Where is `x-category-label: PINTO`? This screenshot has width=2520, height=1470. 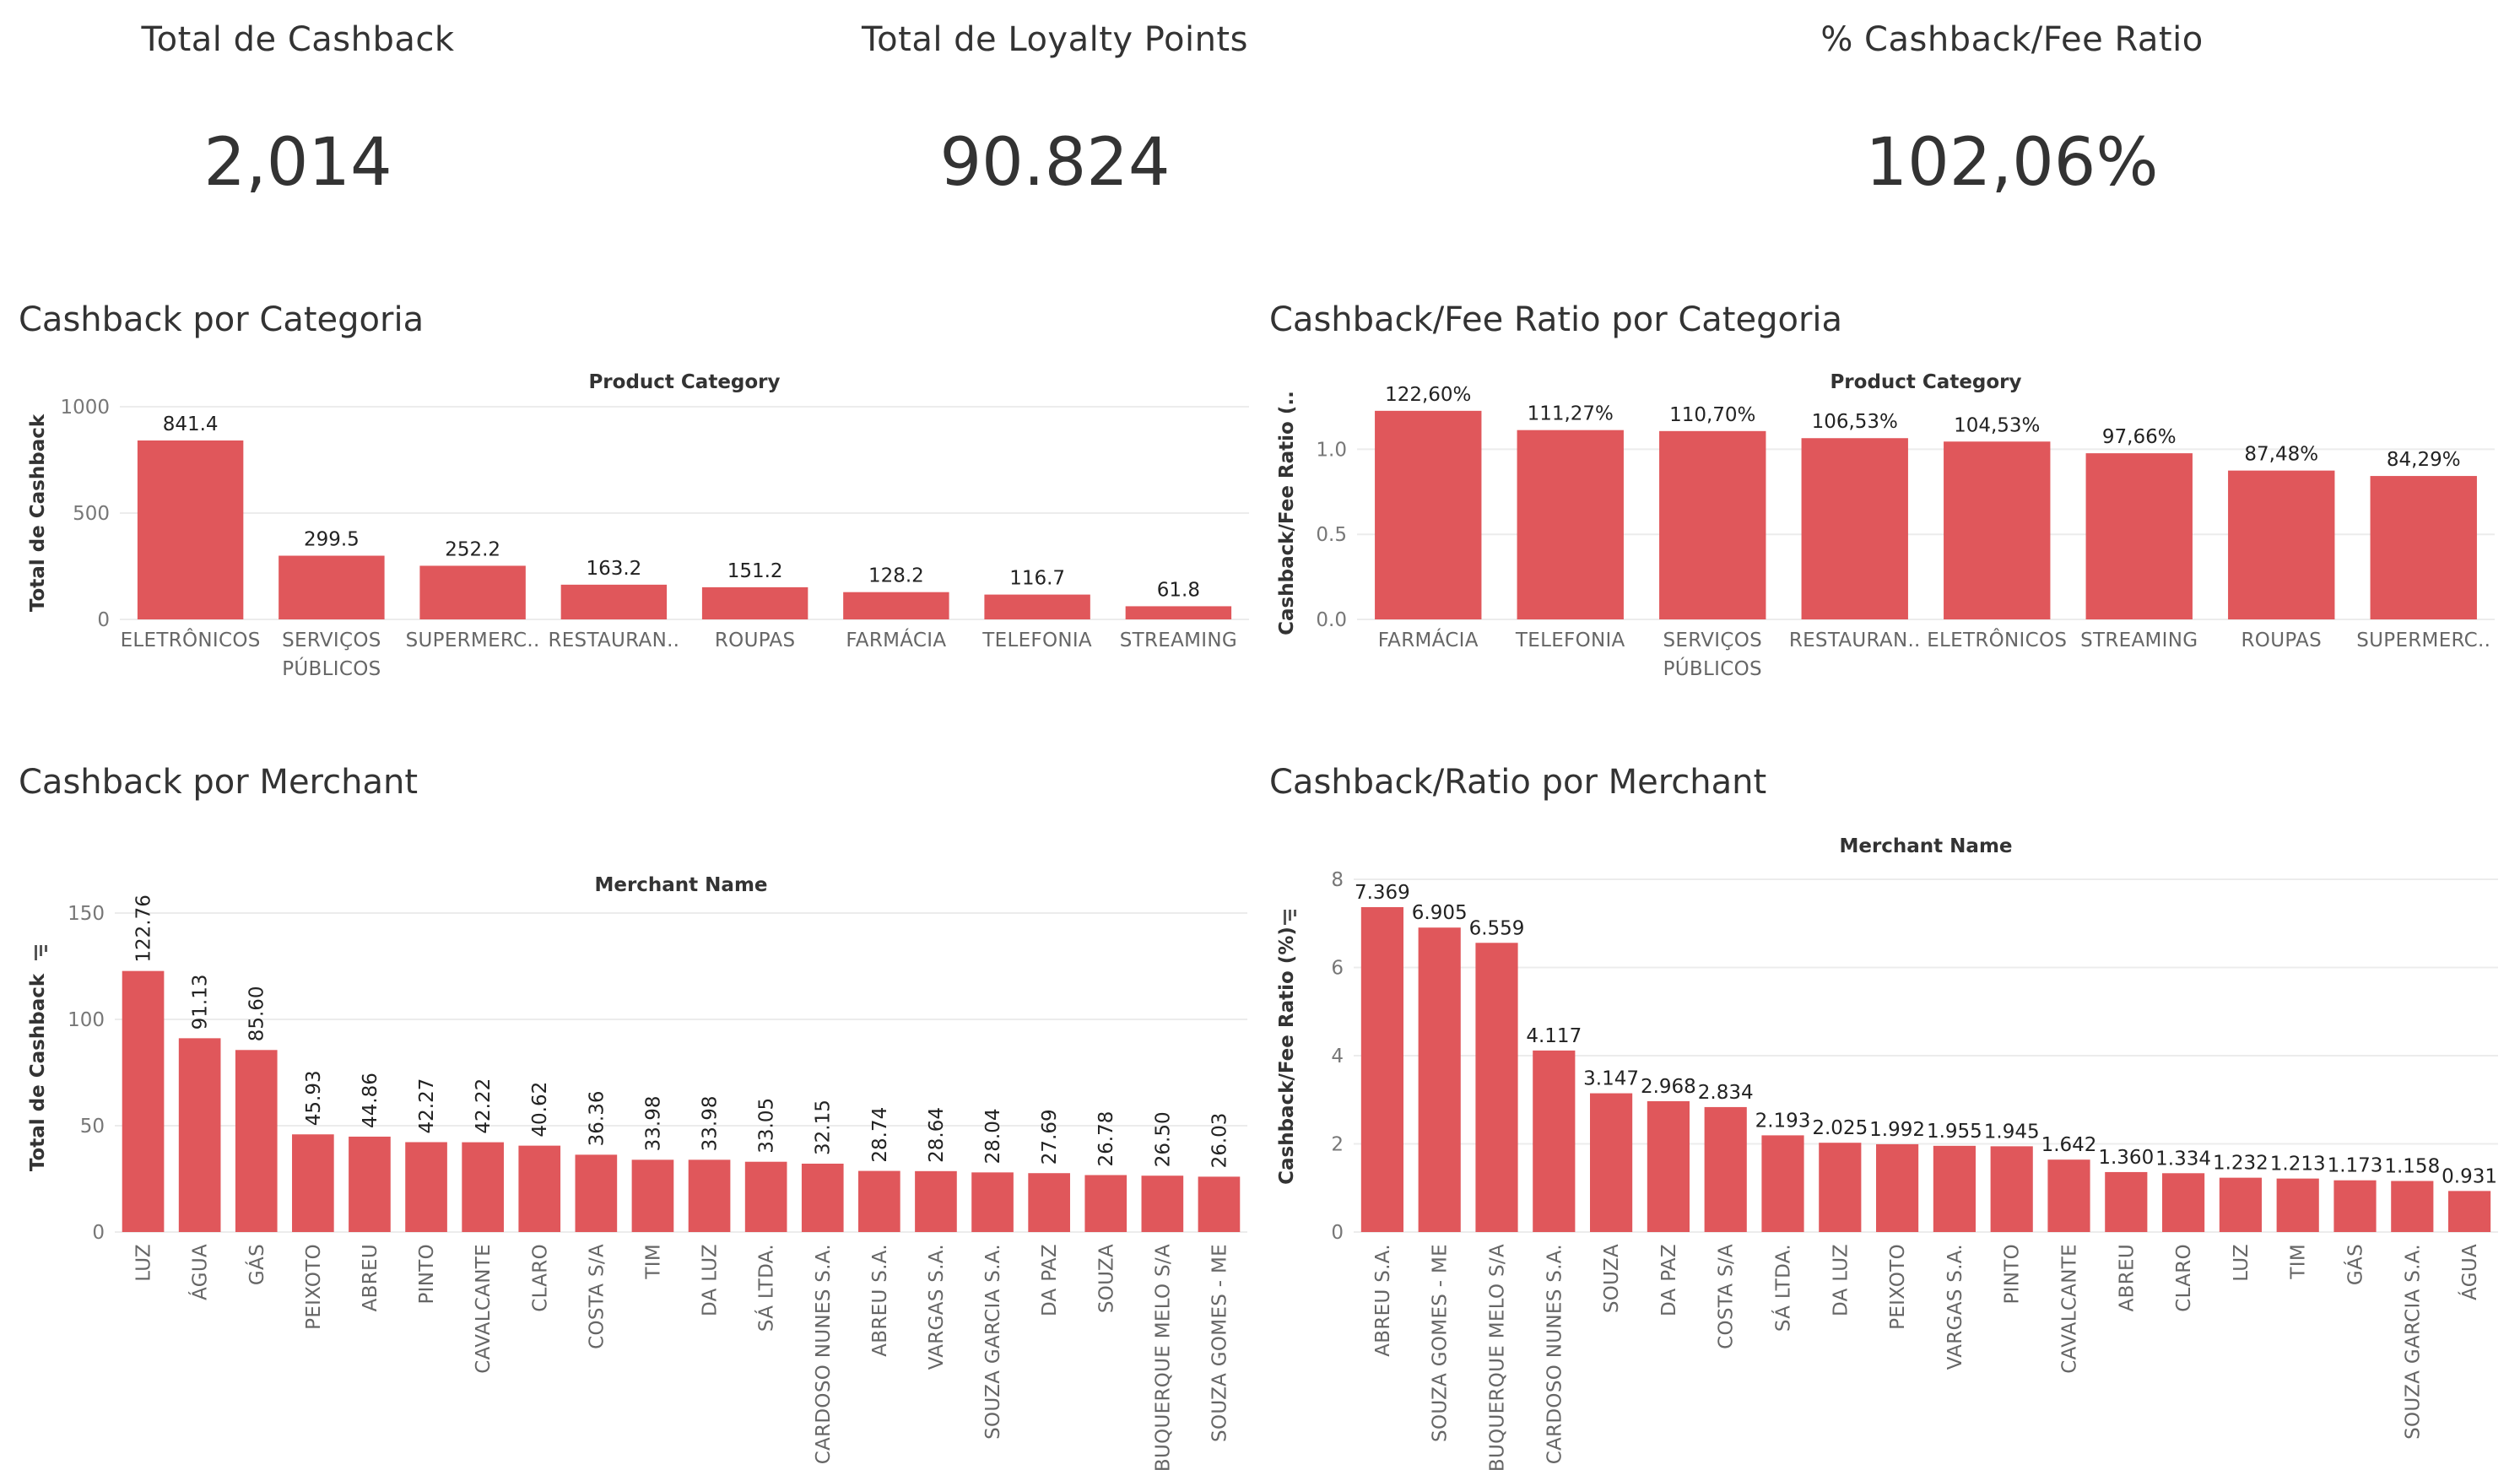
x-category-label: PINTO is located at coordinates (427, 1275).